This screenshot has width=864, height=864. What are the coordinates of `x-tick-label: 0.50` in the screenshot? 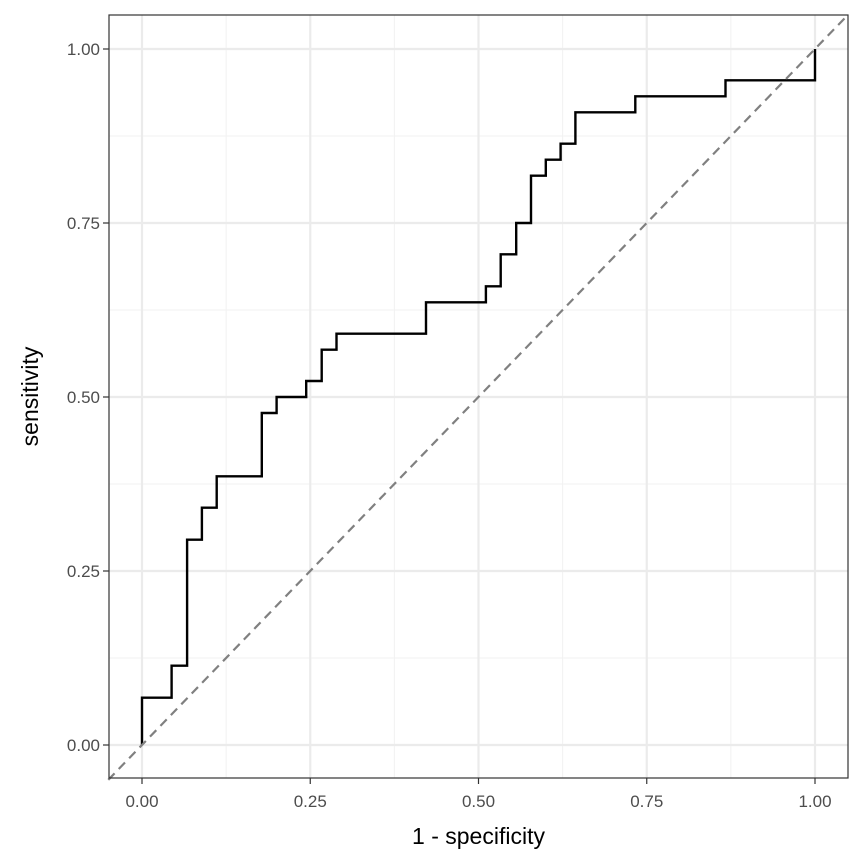 It's located at (478, 801).